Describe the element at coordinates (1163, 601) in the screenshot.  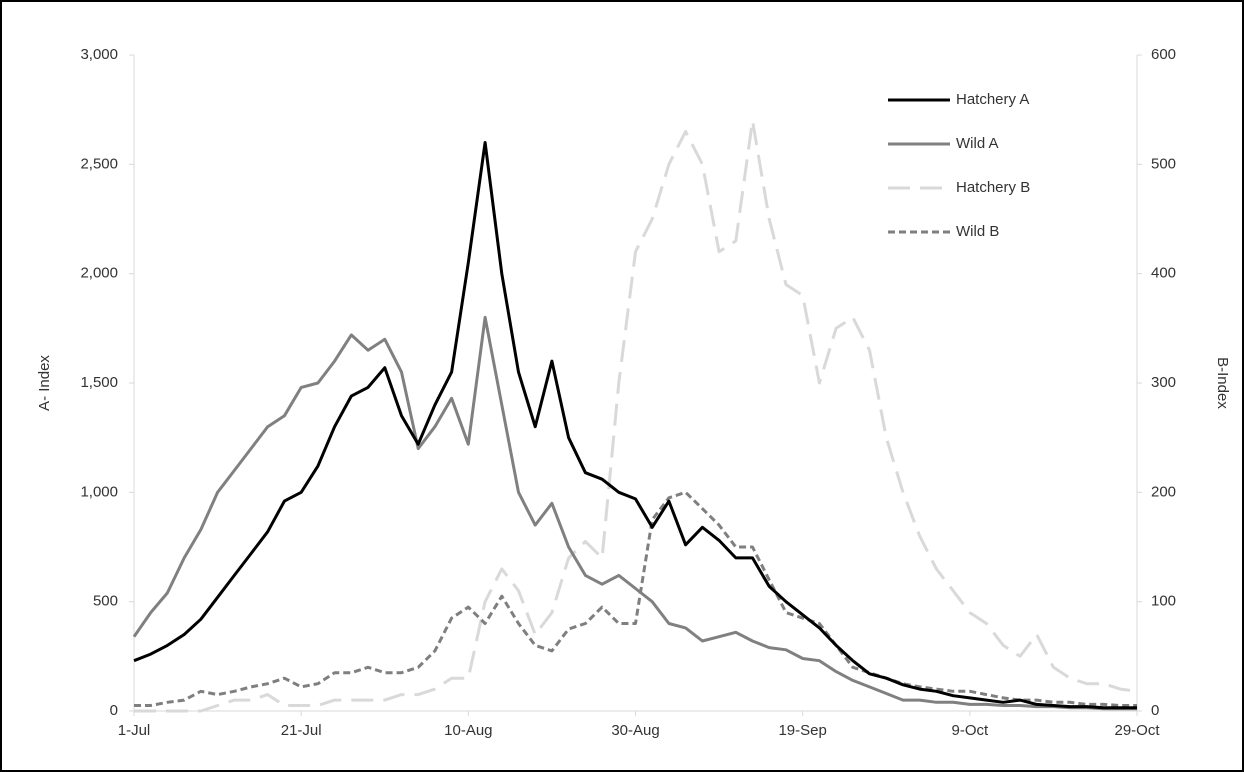
I see `y2-tick-label: 100` at that location.